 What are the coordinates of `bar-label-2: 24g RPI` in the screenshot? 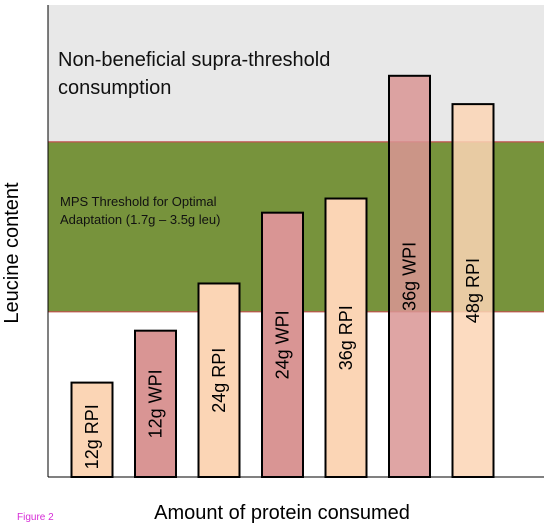 It's located at (219, 380).